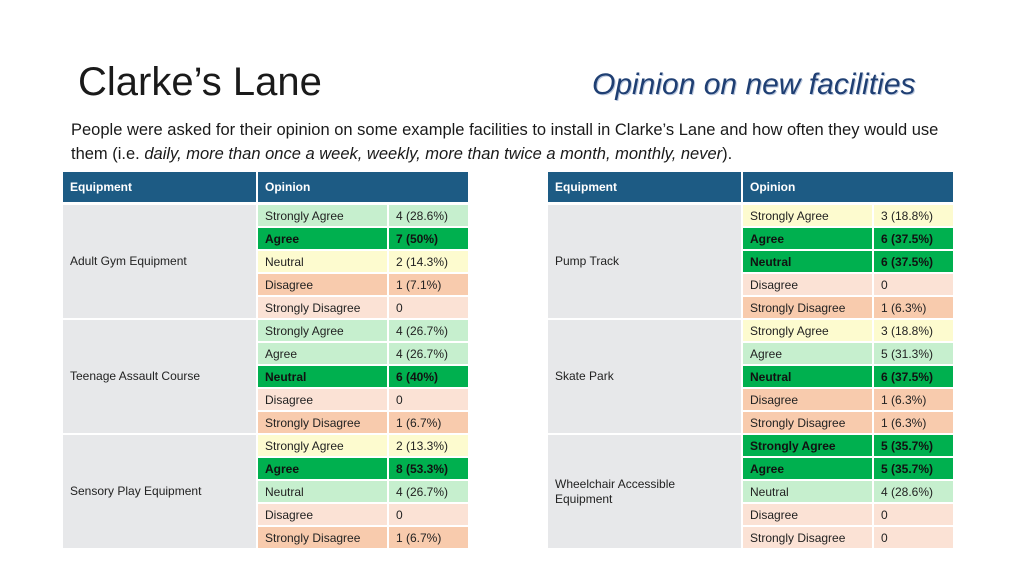 Image resolution: width=1024 pixels, height=576 pixels. What do you see at coordinates (429, 285) in the screenshot?
I see `opinion-count: 1 (7.1%)` at bounding box center [429, 285].